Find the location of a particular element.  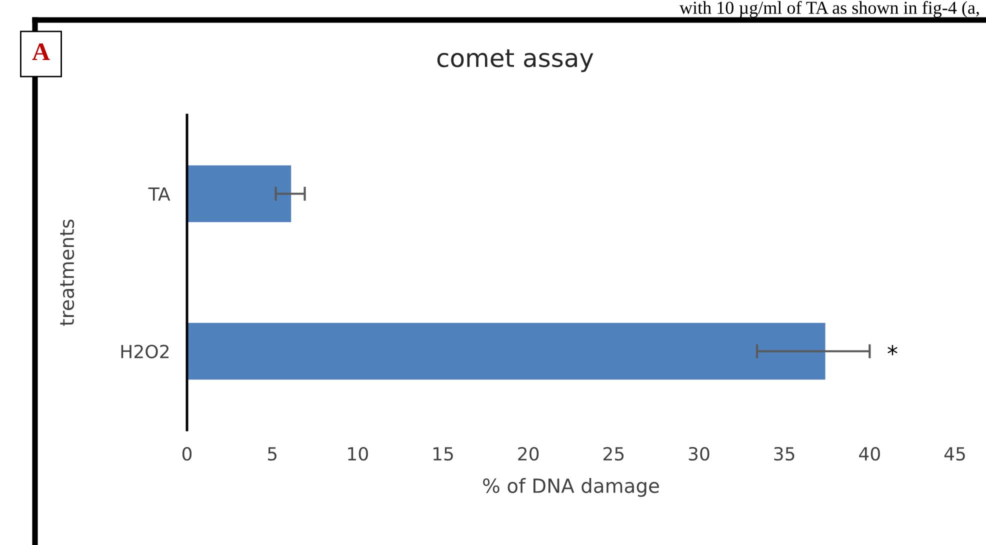

chart-title: comet assay is located at coordinates (515, 60).